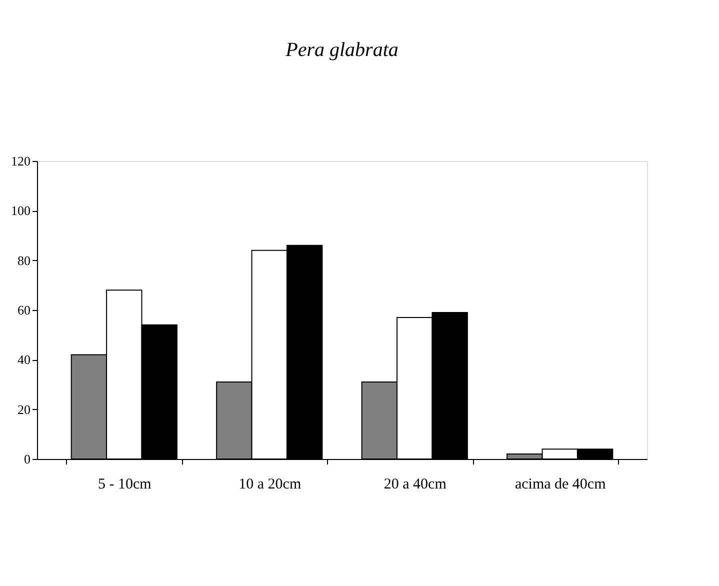 Image resolution: width=719 pixels, height=586 pixels. I want to click on x-tick-label: 10 a 20cm, so click(270, 484).